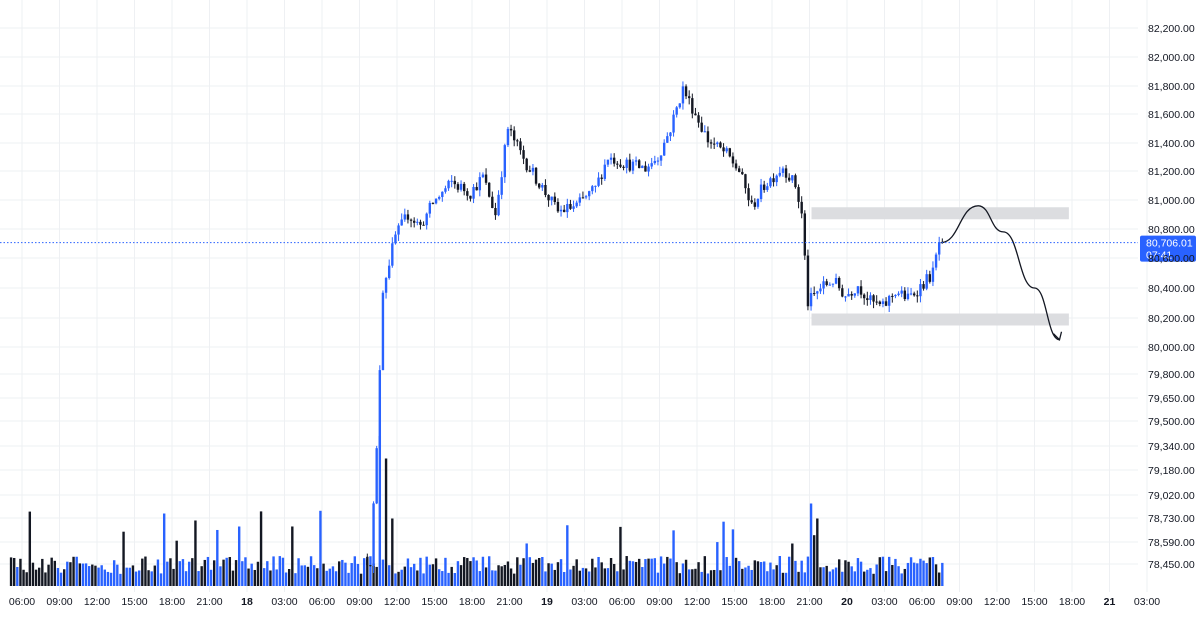  What do you see at coordinates (1168, 248) in the screenshot?
I see `last-price-tag` at bounding box center [1168, 248].